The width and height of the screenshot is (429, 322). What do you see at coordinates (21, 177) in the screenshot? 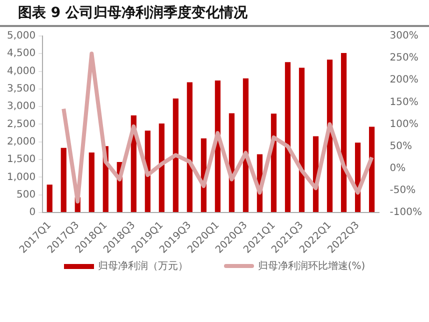
I see `y-tick-label: 1,000` at bounding box center [21, 177].